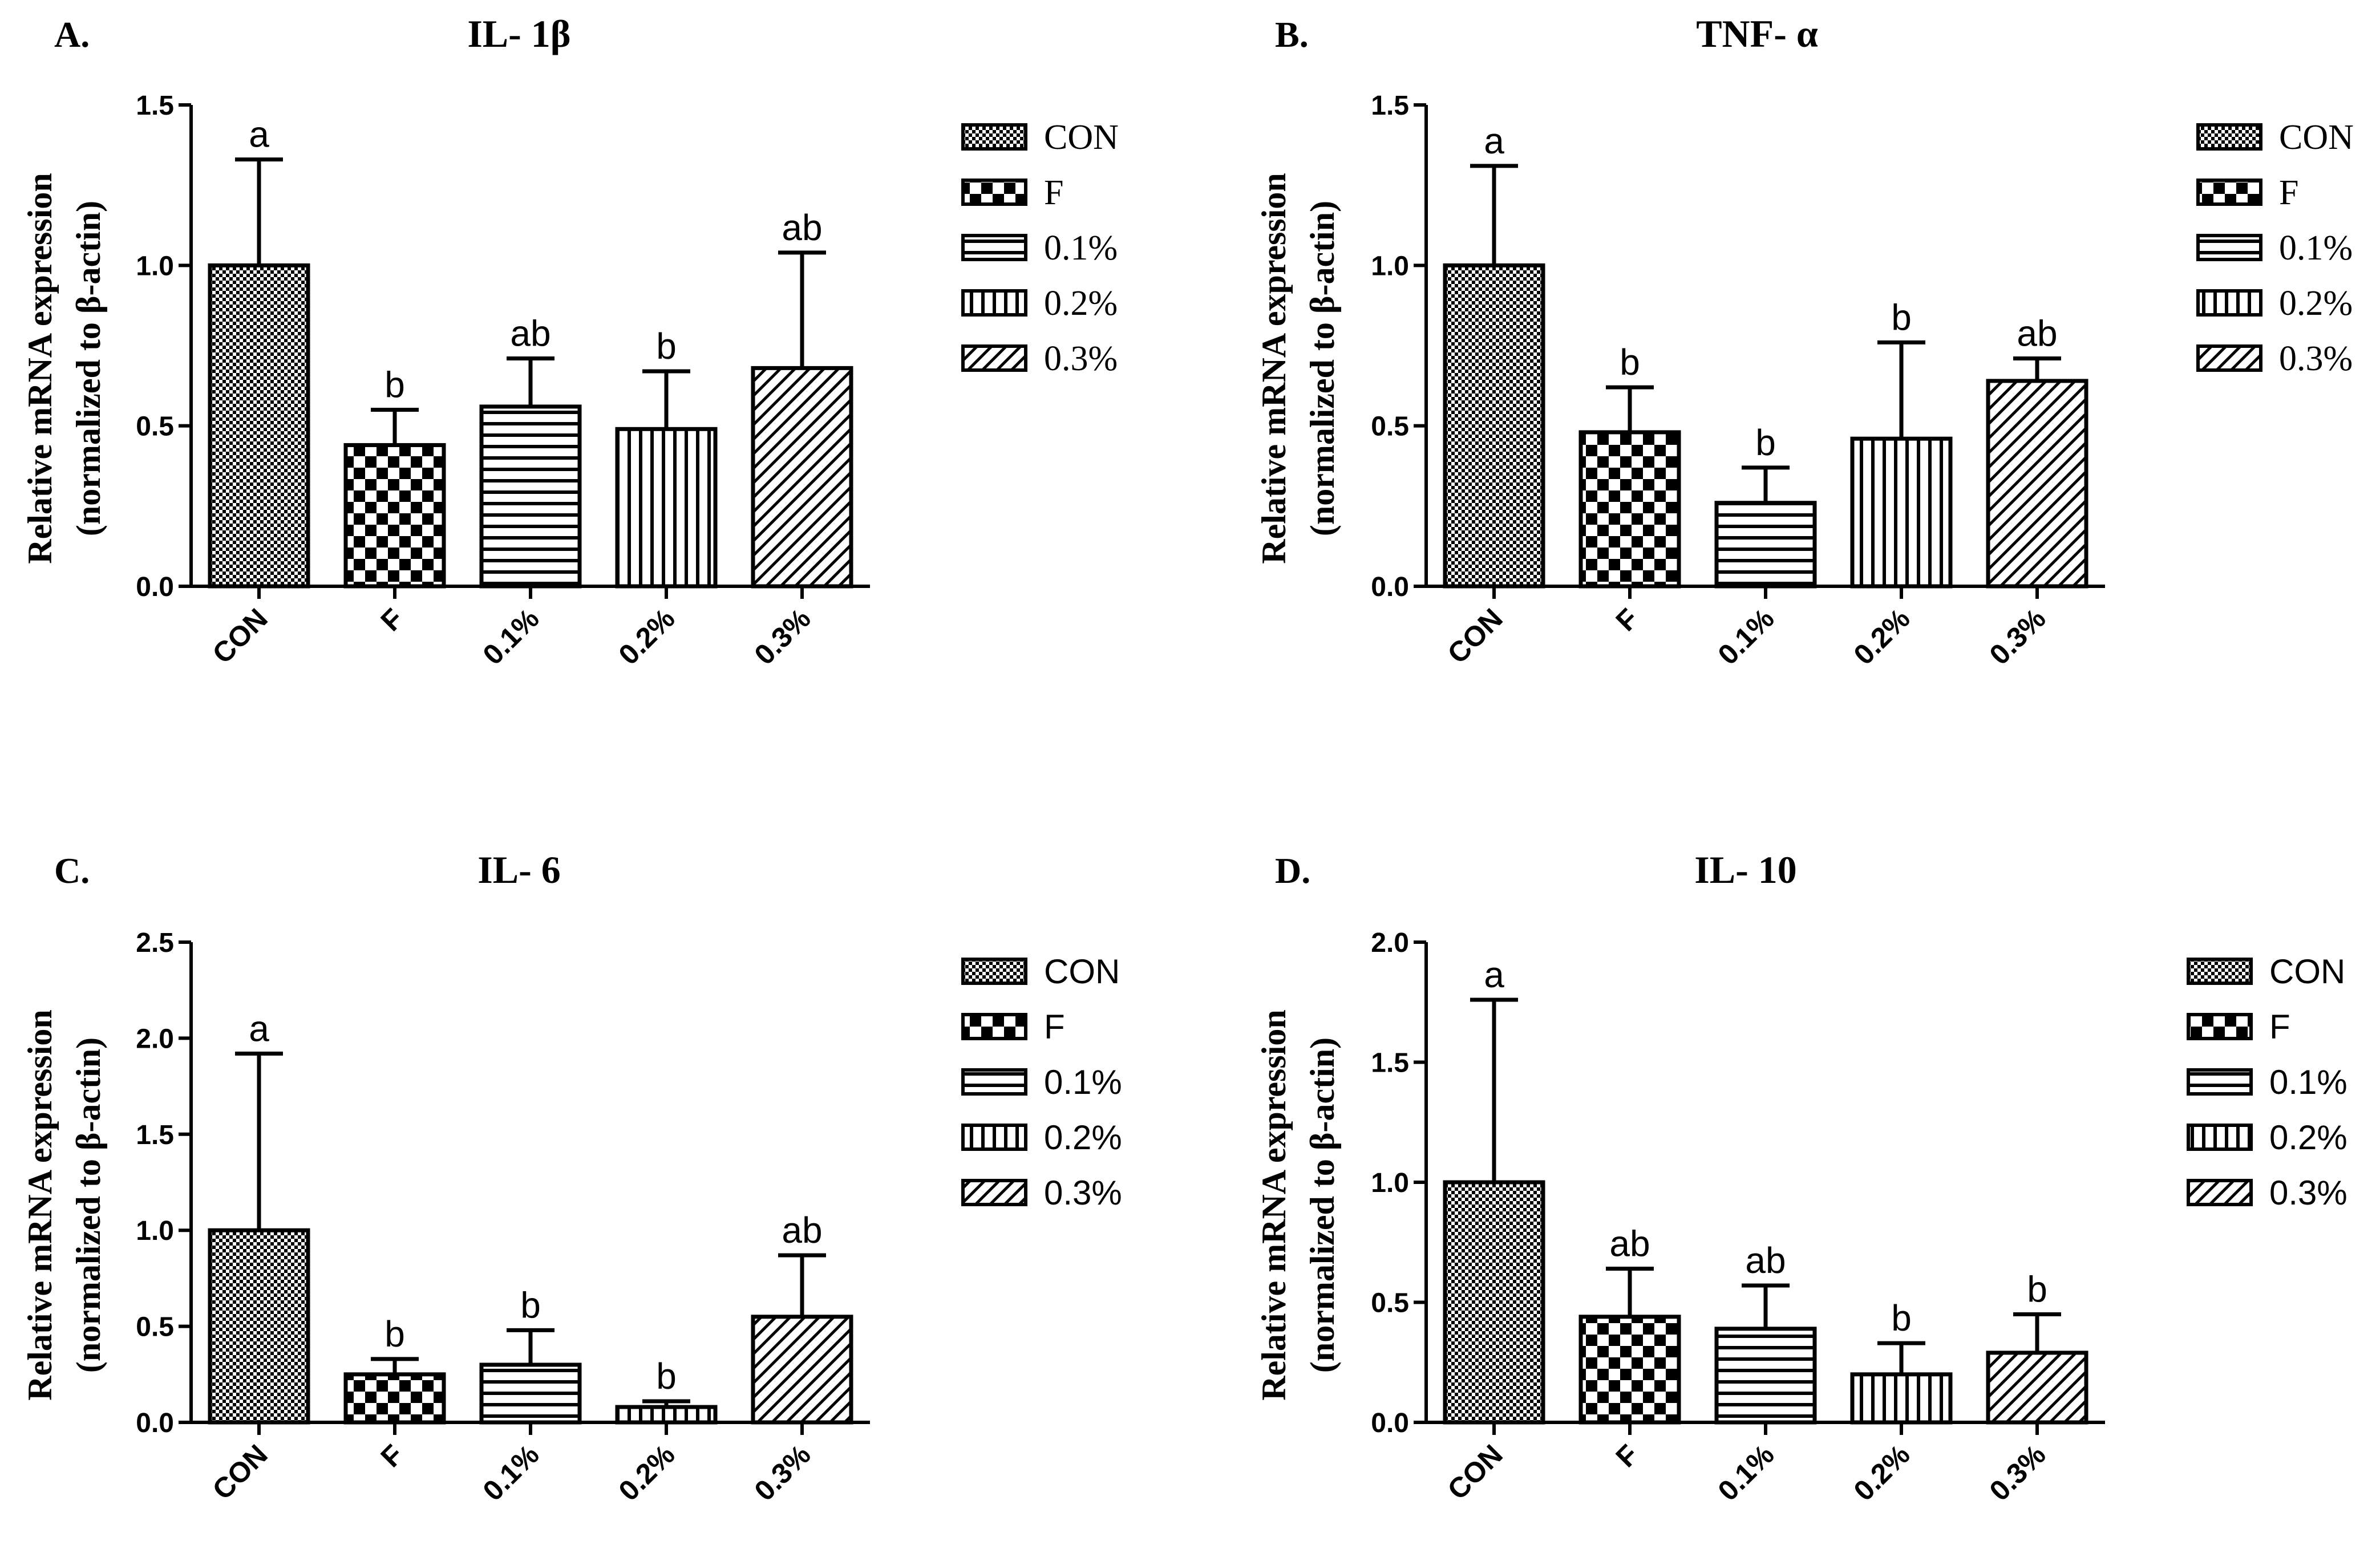  Describe the element at coordinates (1292, 870) in the screenshot. I see `panel-letter: D.` at that location.